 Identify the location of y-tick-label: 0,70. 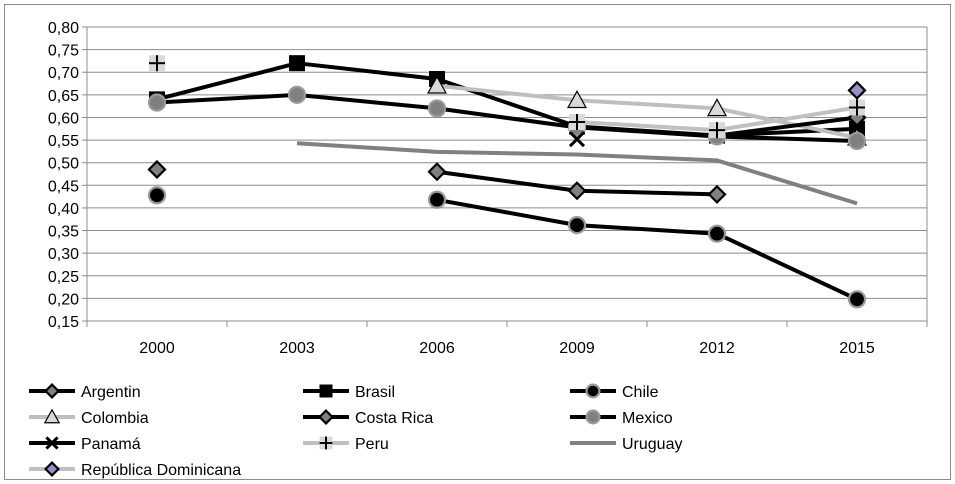
(63, 73).